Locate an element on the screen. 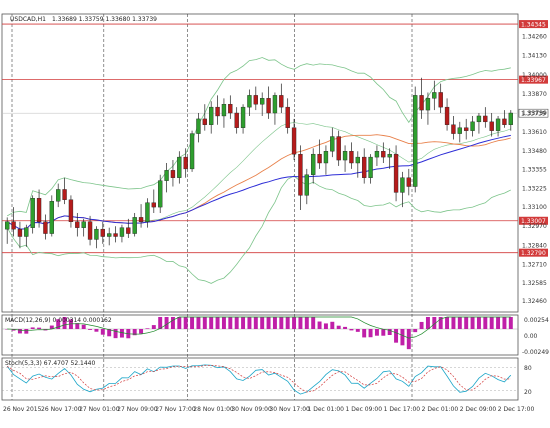 This screenshot has width=550, height=428. time-axis-label: 1 Dec 09:00 is located at coordinates (364, 409).